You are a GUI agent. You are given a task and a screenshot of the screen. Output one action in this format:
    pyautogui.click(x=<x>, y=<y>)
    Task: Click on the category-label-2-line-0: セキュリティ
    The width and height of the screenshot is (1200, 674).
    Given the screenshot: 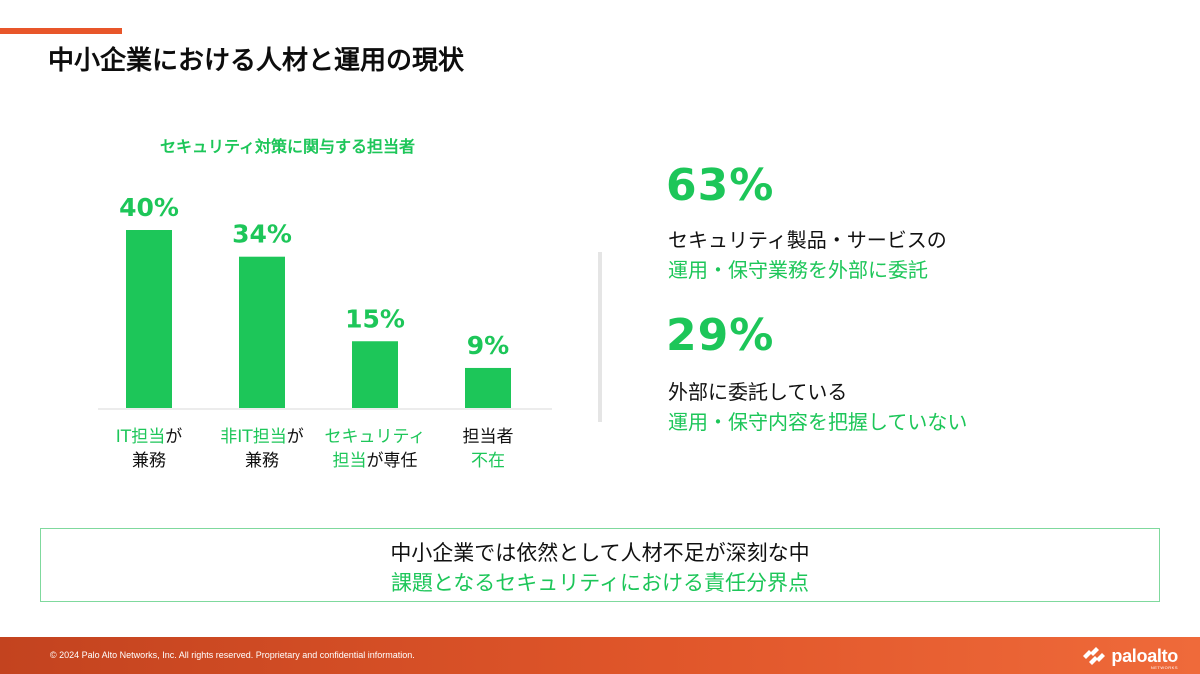 What is the action you would take?
    pyautogui.click(x=375, y=437)
    